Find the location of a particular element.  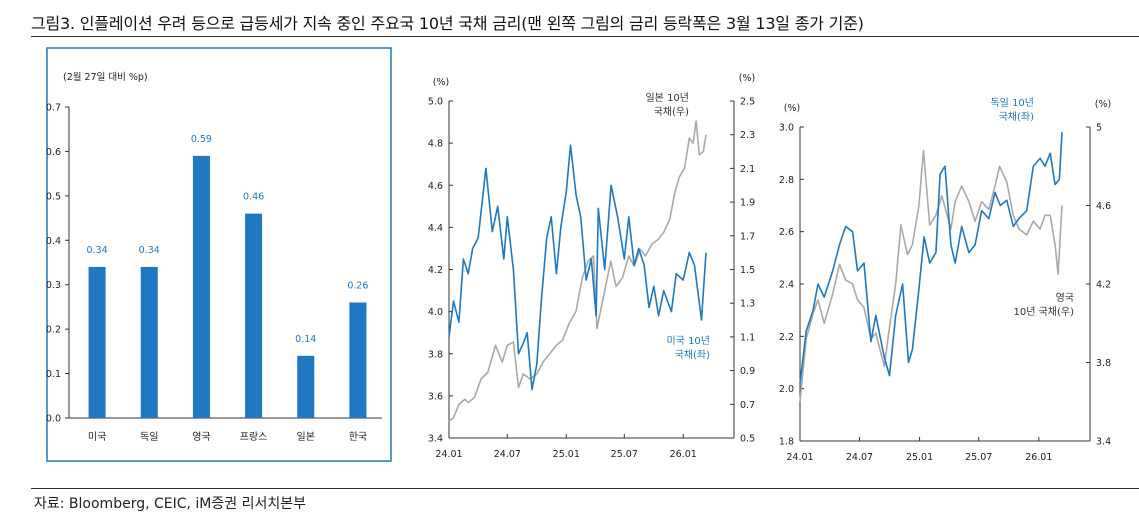

de-annotation: 독일 10년 is located at coordinates (1012, 103).